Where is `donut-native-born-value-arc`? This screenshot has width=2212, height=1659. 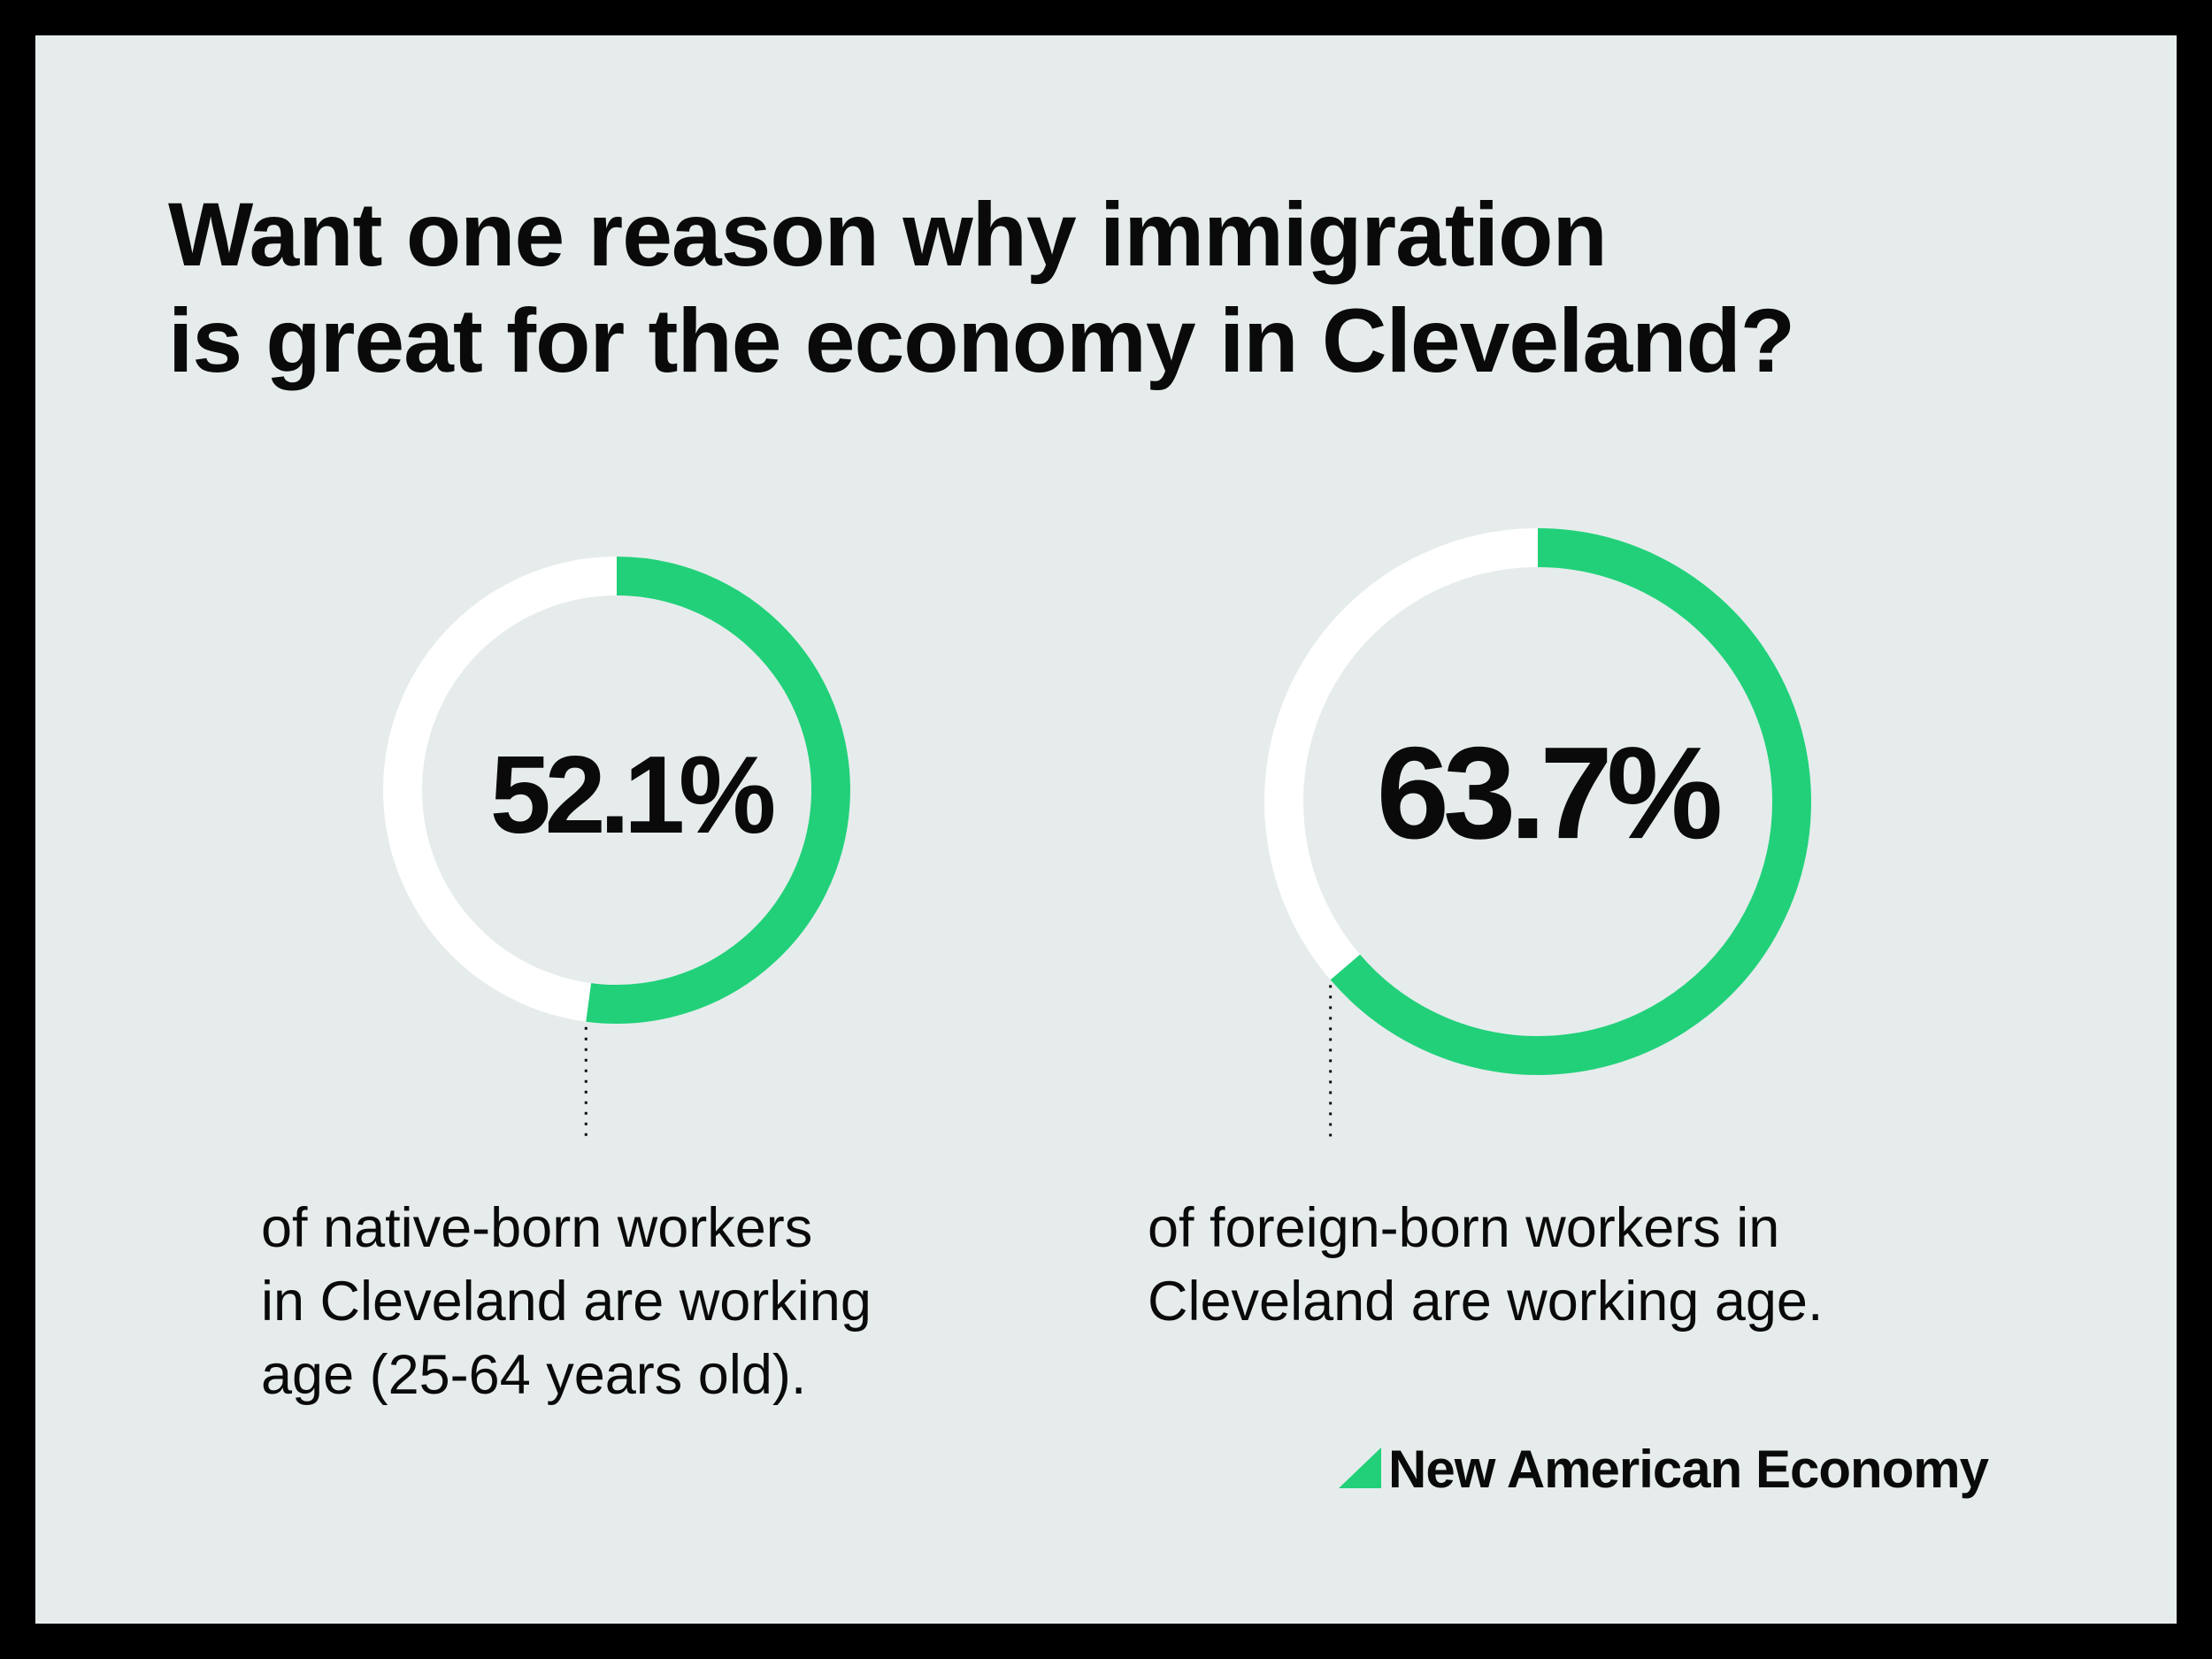 donut-native-born-value-arc is located at coordinates (718, 790).